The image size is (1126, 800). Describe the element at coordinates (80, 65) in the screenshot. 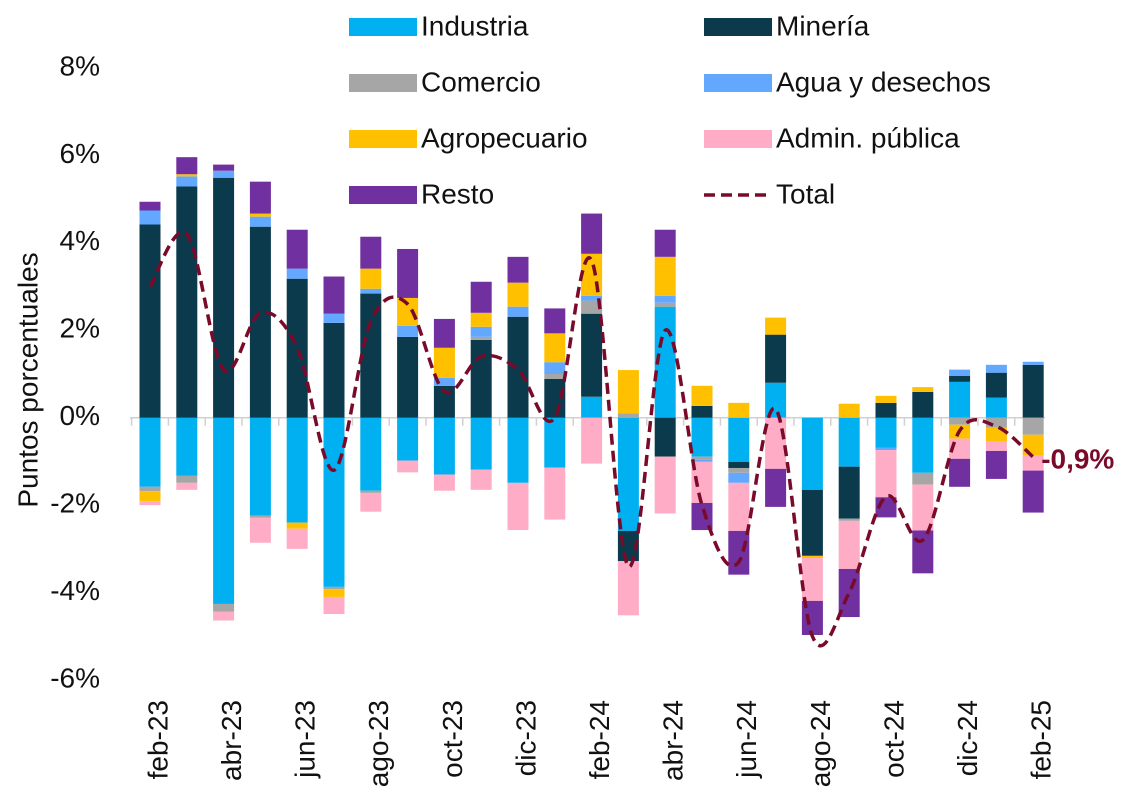

I see `y-tick-label: 8%` at that location.